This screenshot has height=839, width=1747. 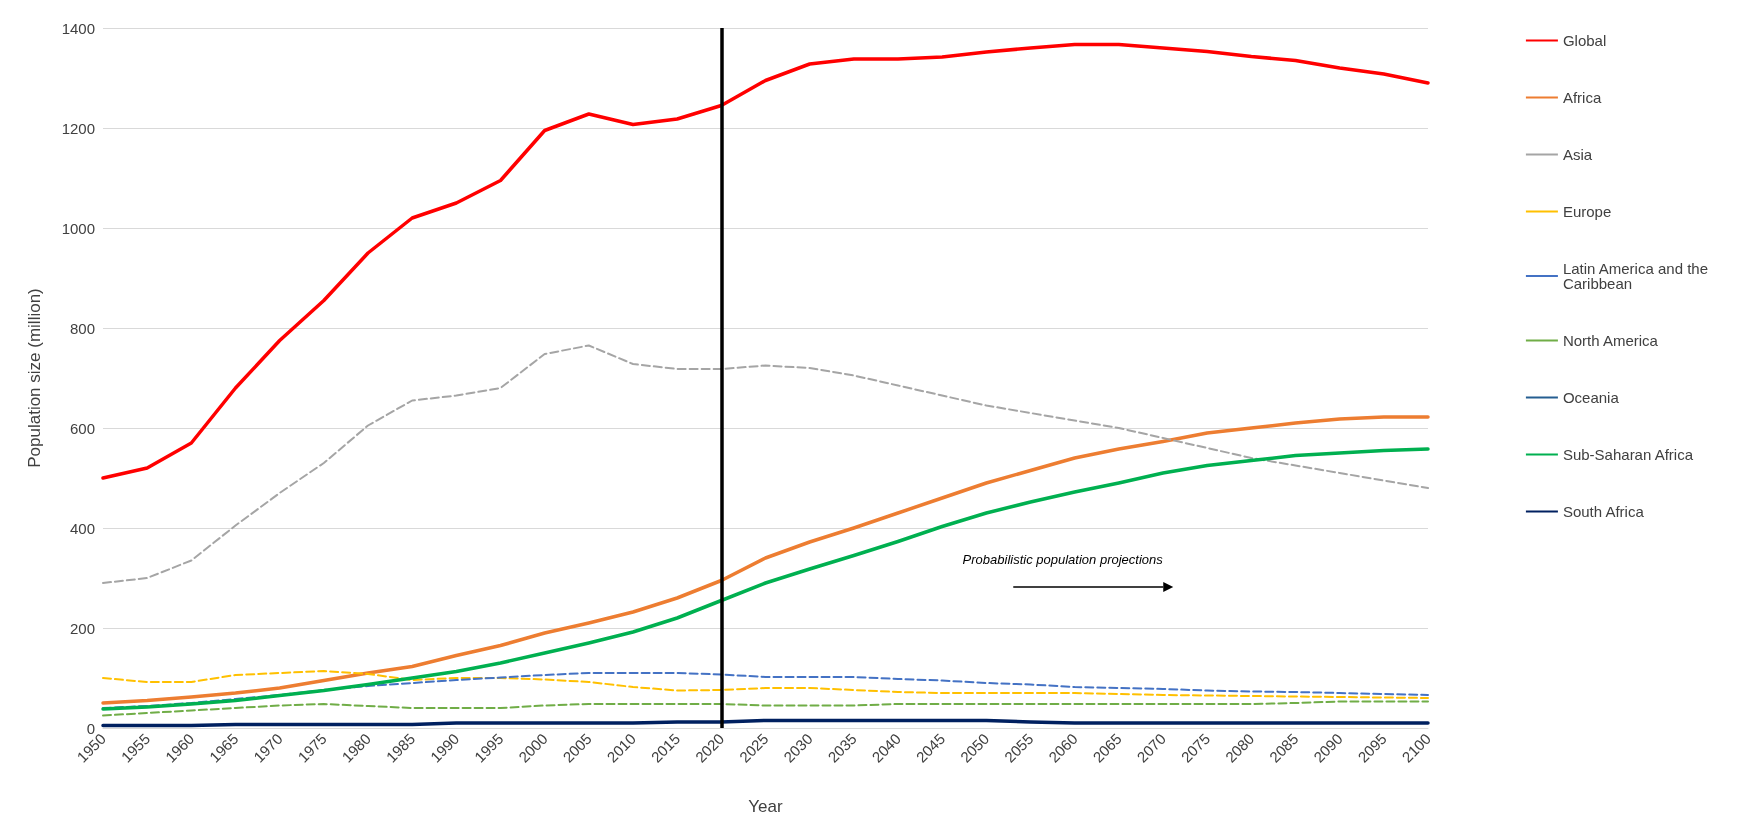 What do you see at coordinates (1637, 276) in the screenshot?
I see `legend-label: Latin America and the Caribbean` at bounding box center [1637, 276].